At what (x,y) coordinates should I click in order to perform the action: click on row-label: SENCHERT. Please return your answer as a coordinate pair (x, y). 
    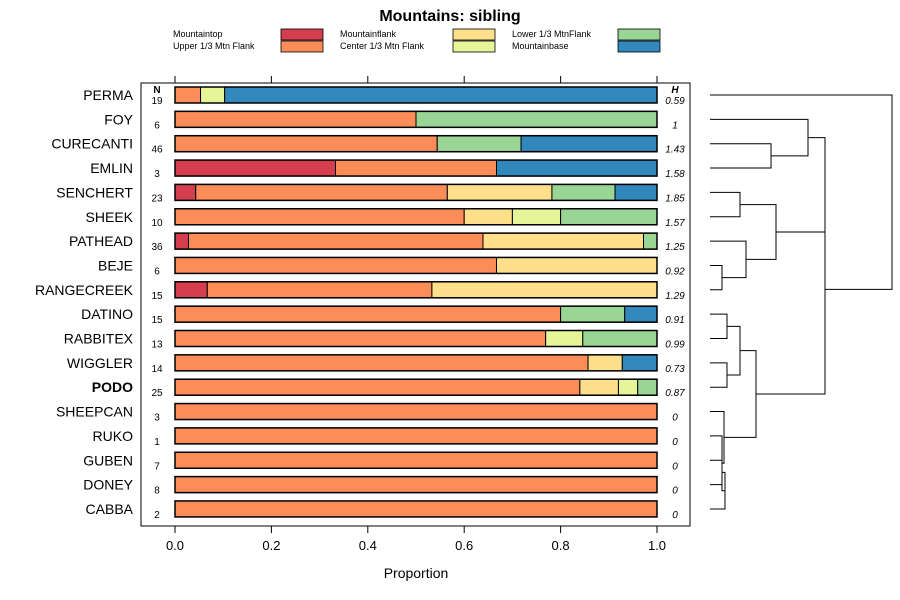
    Looking at the image, I should click on (94, 192).